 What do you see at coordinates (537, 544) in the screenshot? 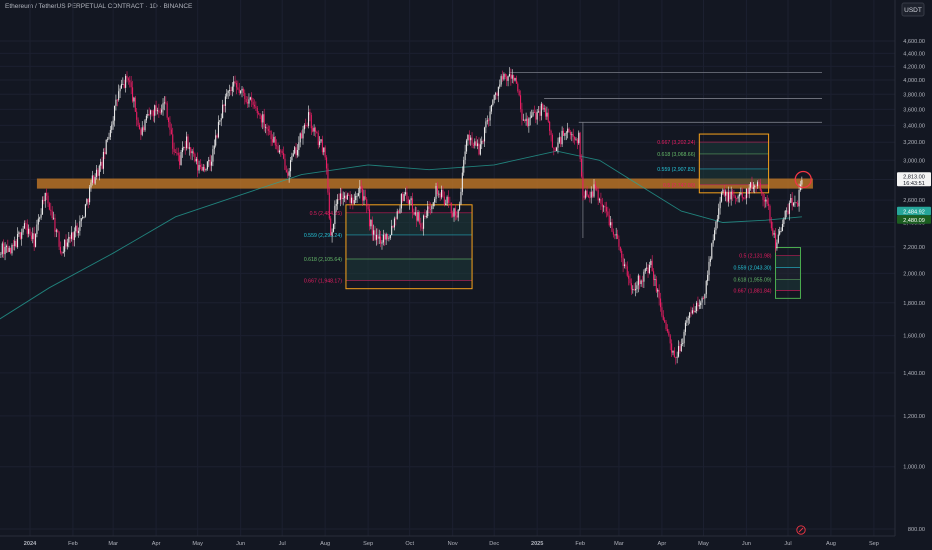
I see `time-tick-label: 2025` at bounding box center [537, 544].